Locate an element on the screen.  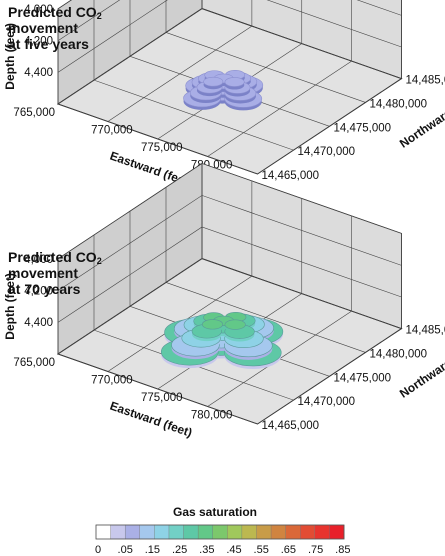
colorbar-tick-label: 0 is located at coordinates (98, 550).